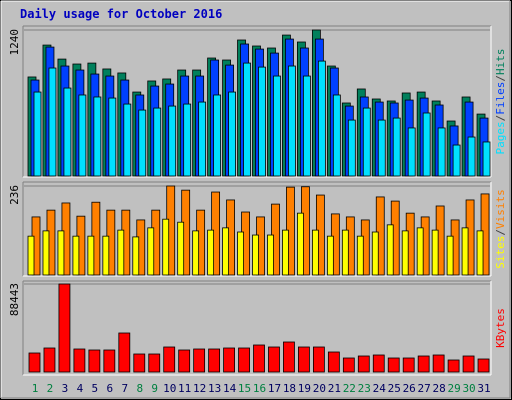  I want to click on legend: Pages/Files/Hits, so click(500, 102).